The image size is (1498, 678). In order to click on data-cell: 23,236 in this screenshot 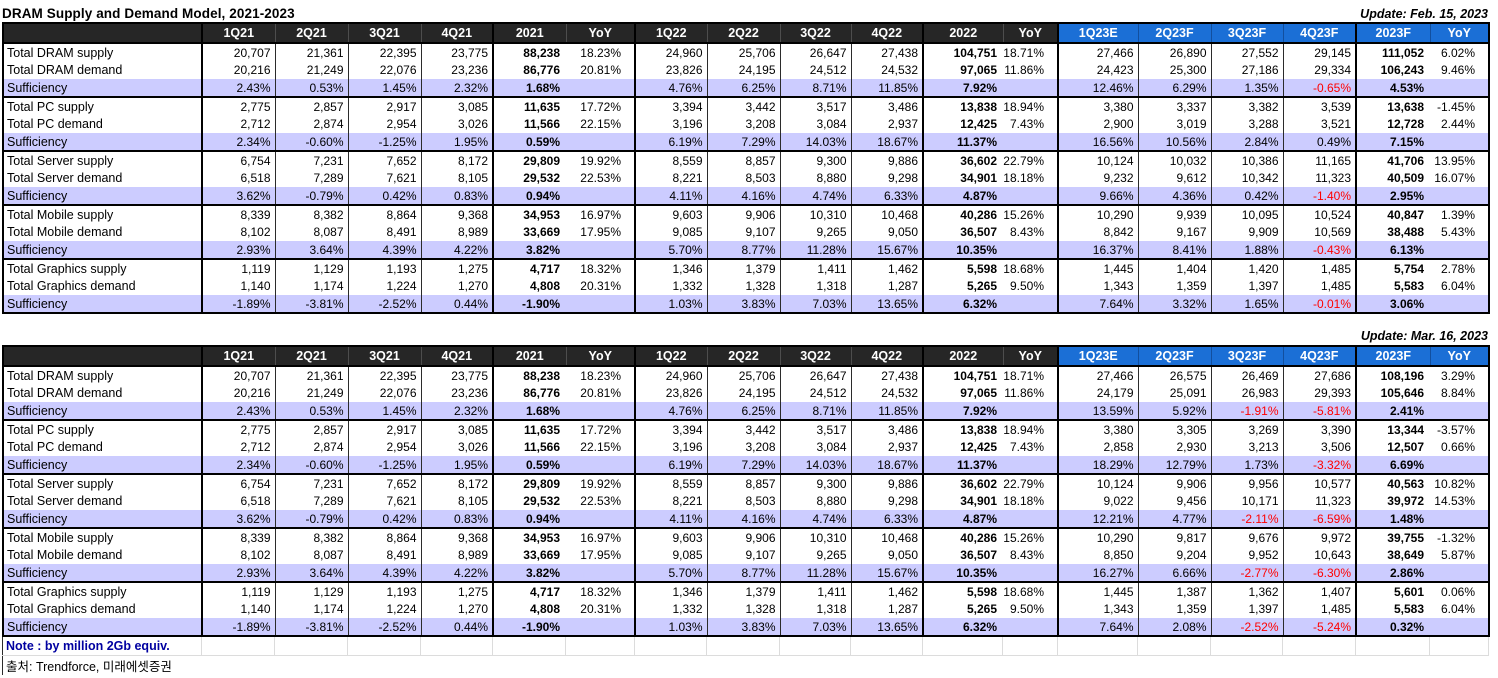, I will do `click(456, 393)`.